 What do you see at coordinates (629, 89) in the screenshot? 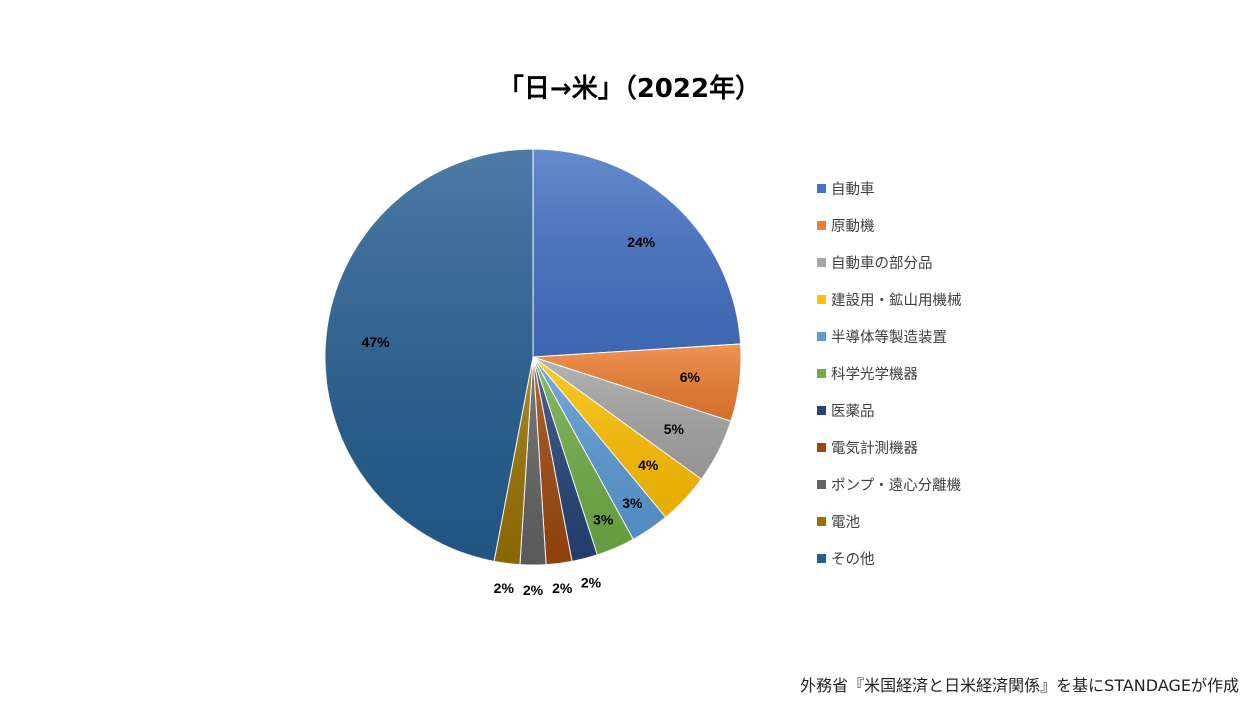
I see `chart-title: 「日→米」（2022年）` at bounding box center [629, 89].